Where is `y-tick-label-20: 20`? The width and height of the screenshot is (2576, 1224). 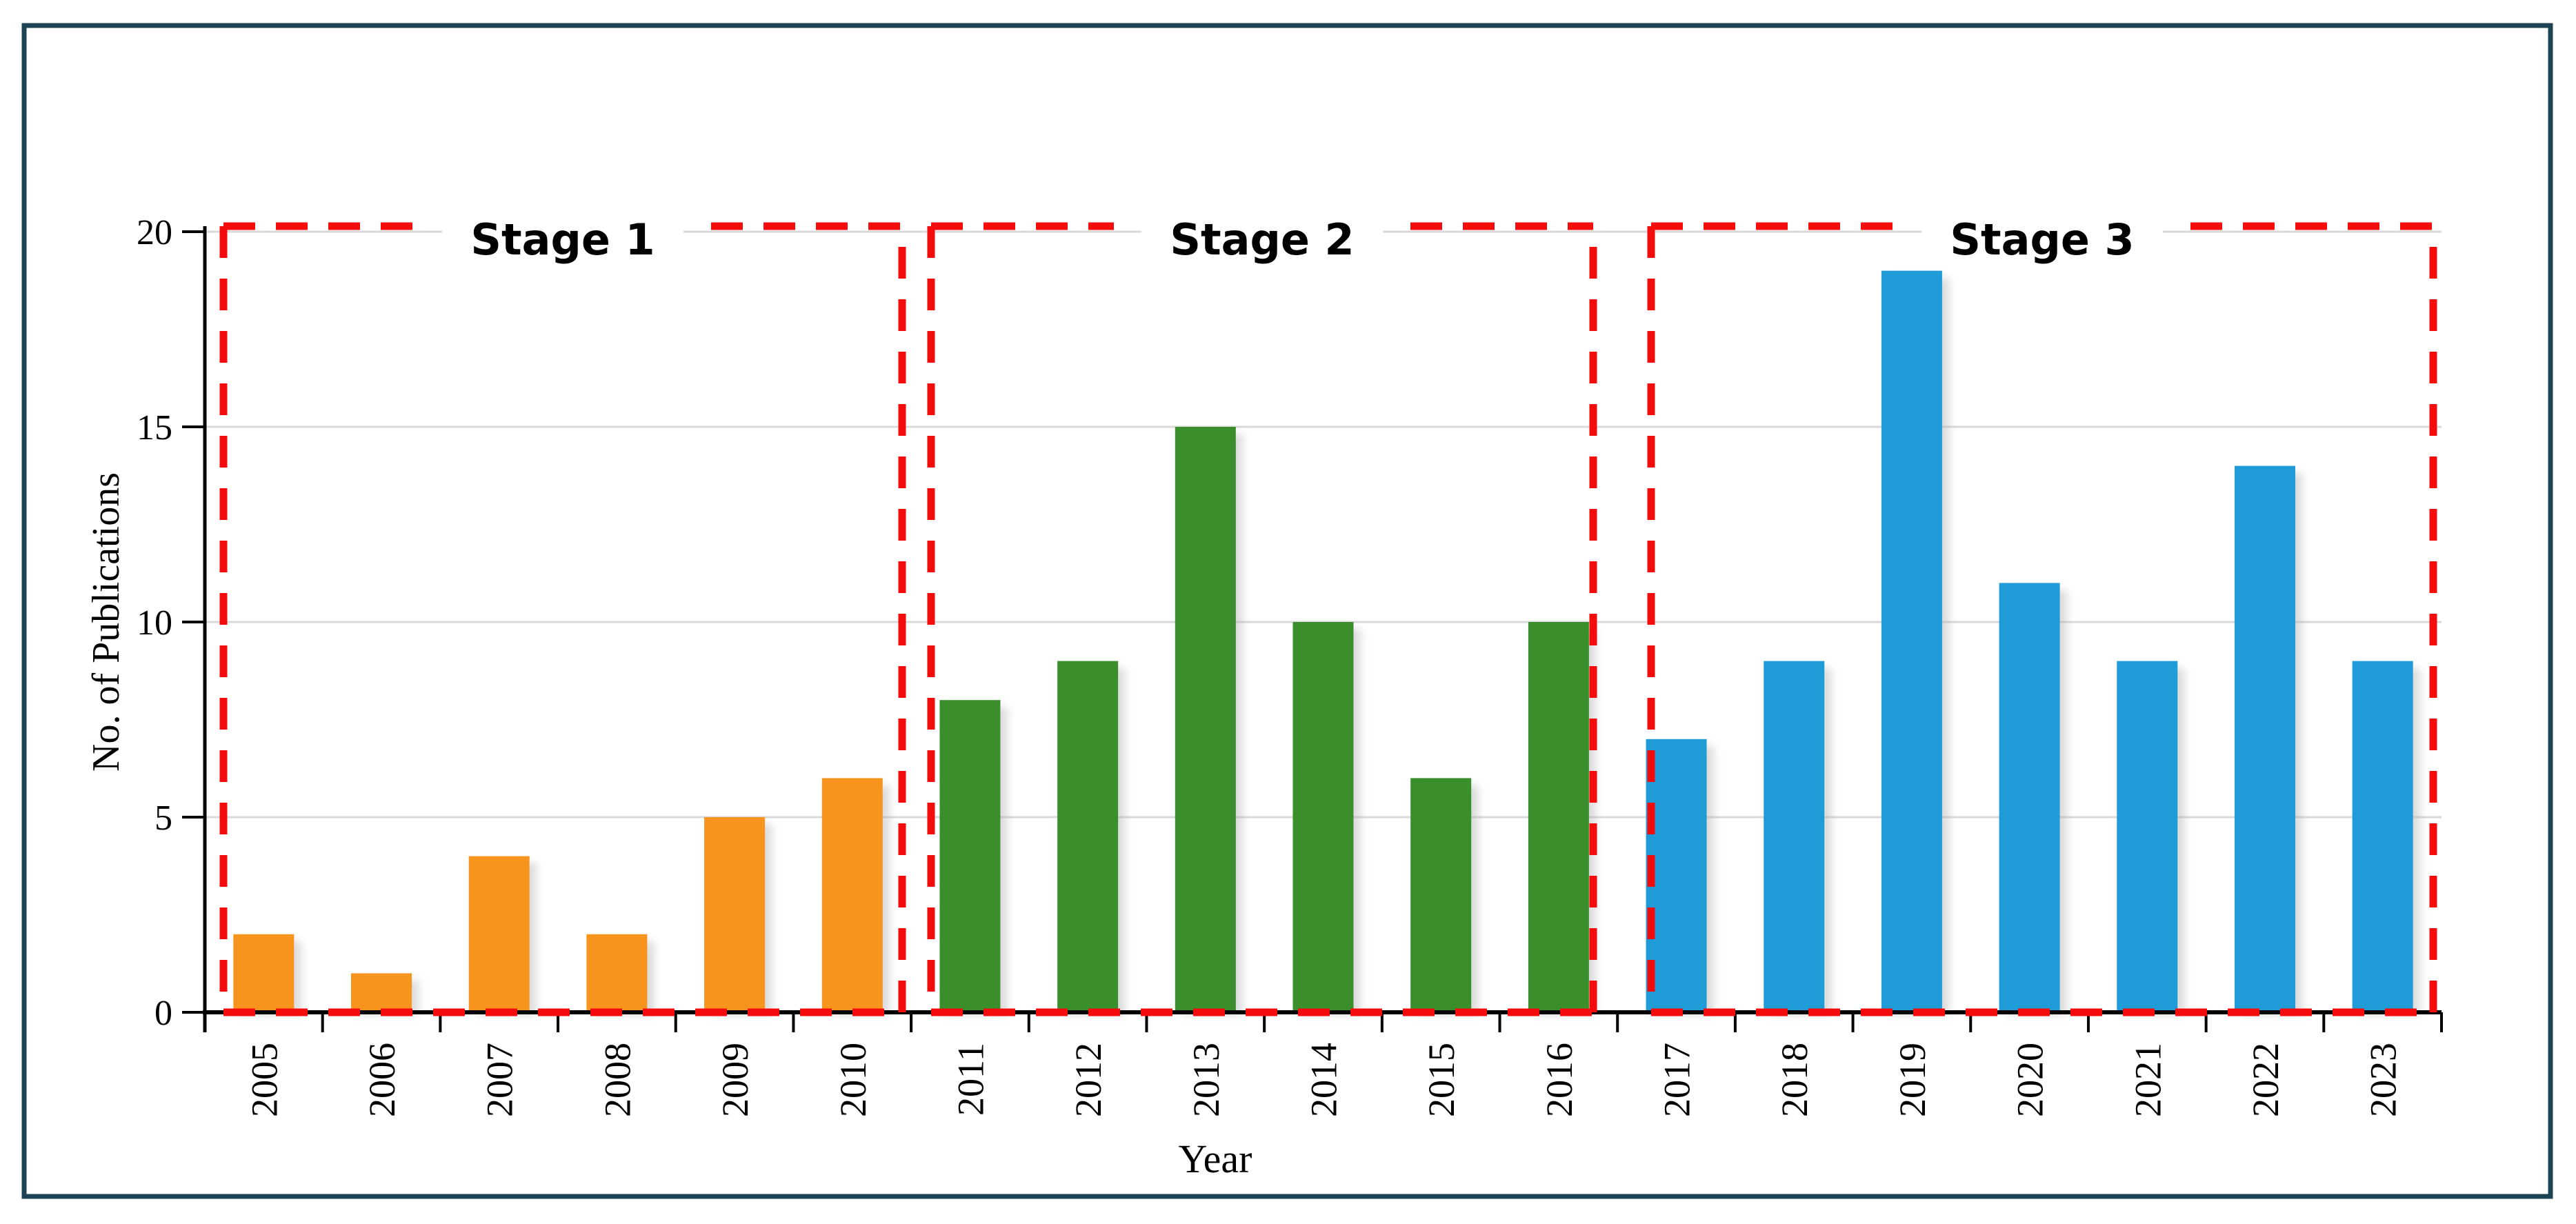
y-tick-label-20: 20 is located at coordinates (154, 232).